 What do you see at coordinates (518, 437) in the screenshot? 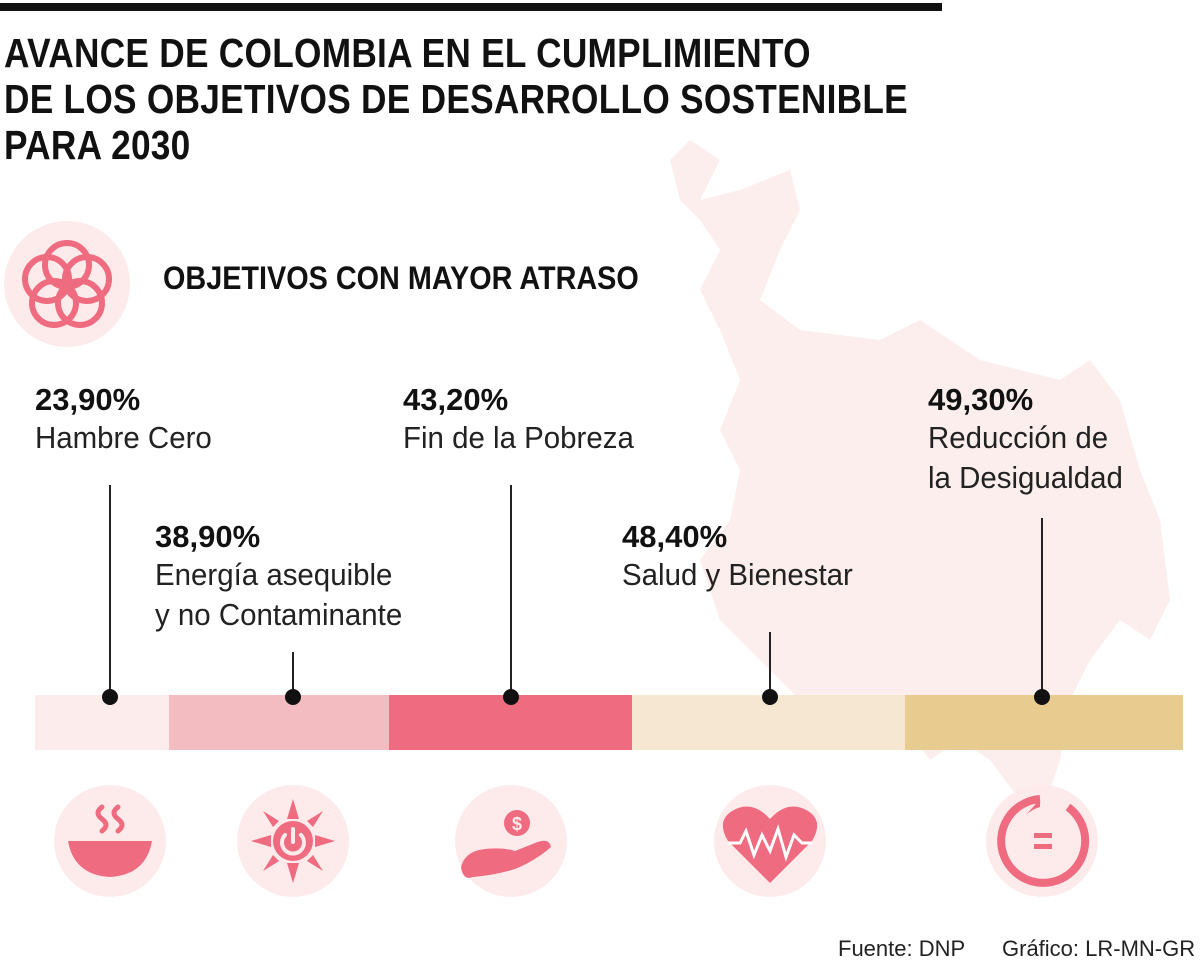
I see `goal-name: Fin de la Pobreza` at bounding box center [518, 437].